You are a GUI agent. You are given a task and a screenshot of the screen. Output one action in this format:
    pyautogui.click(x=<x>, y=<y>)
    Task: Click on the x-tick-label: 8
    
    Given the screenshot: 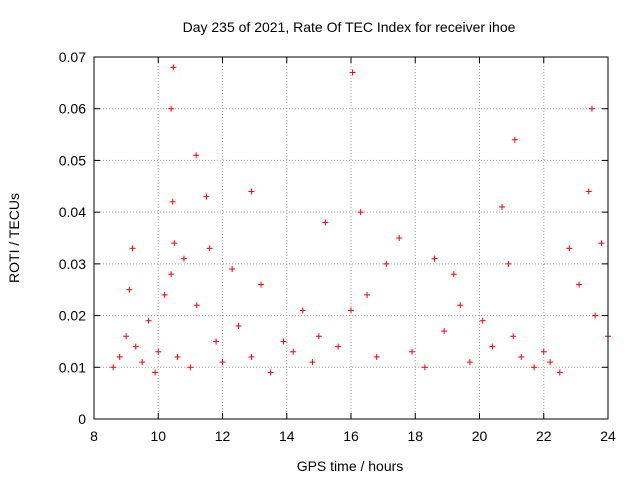 What is the action you would take?
    pyautogui.click(x=94, y=436)
    